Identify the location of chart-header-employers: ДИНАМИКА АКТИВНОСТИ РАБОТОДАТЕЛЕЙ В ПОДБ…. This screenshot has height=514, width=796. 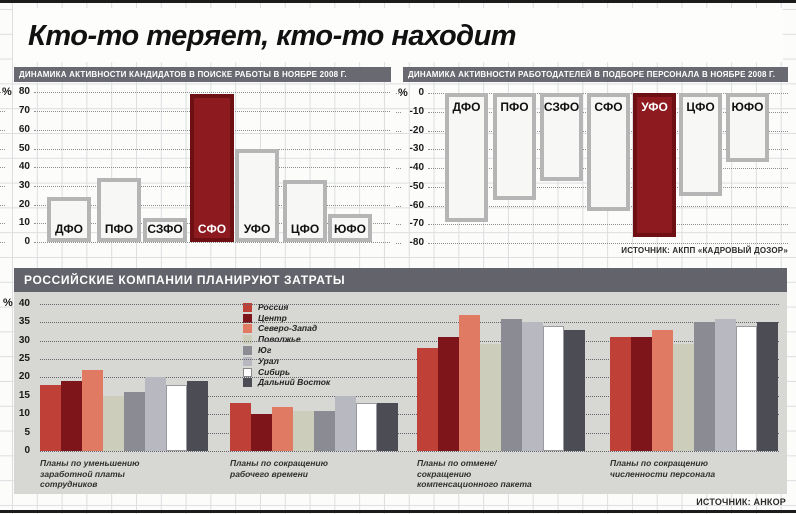
(595, 74).